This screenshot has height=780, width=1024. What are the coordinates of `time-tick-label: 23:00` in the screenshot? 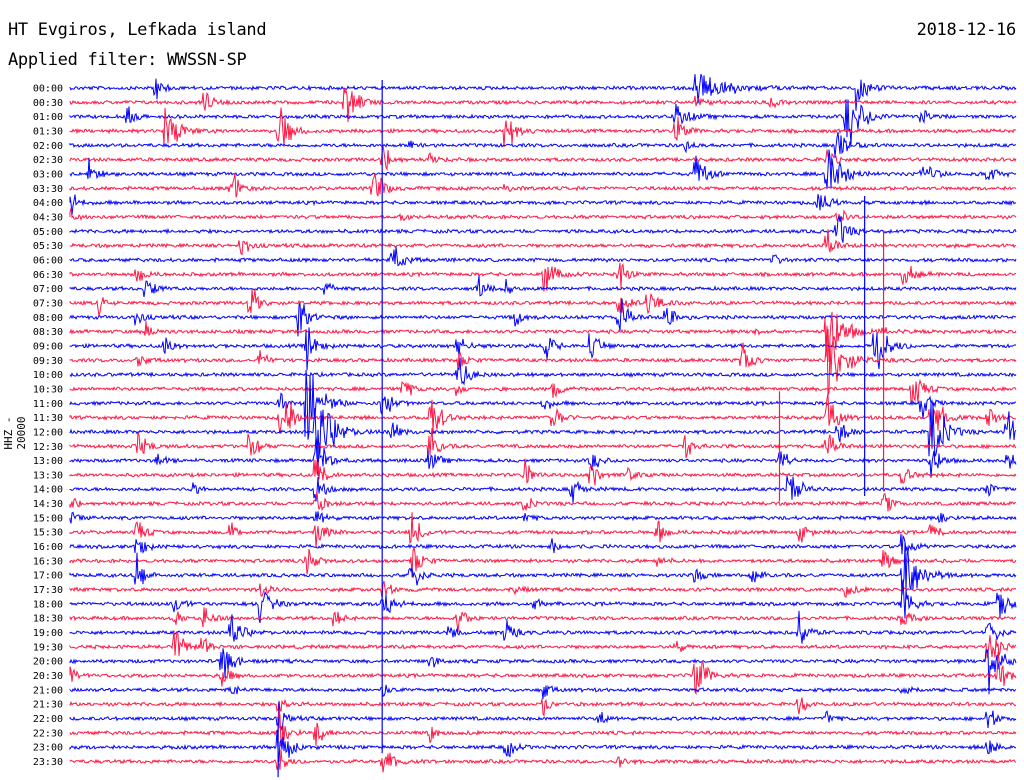 It's located at (48, 748).